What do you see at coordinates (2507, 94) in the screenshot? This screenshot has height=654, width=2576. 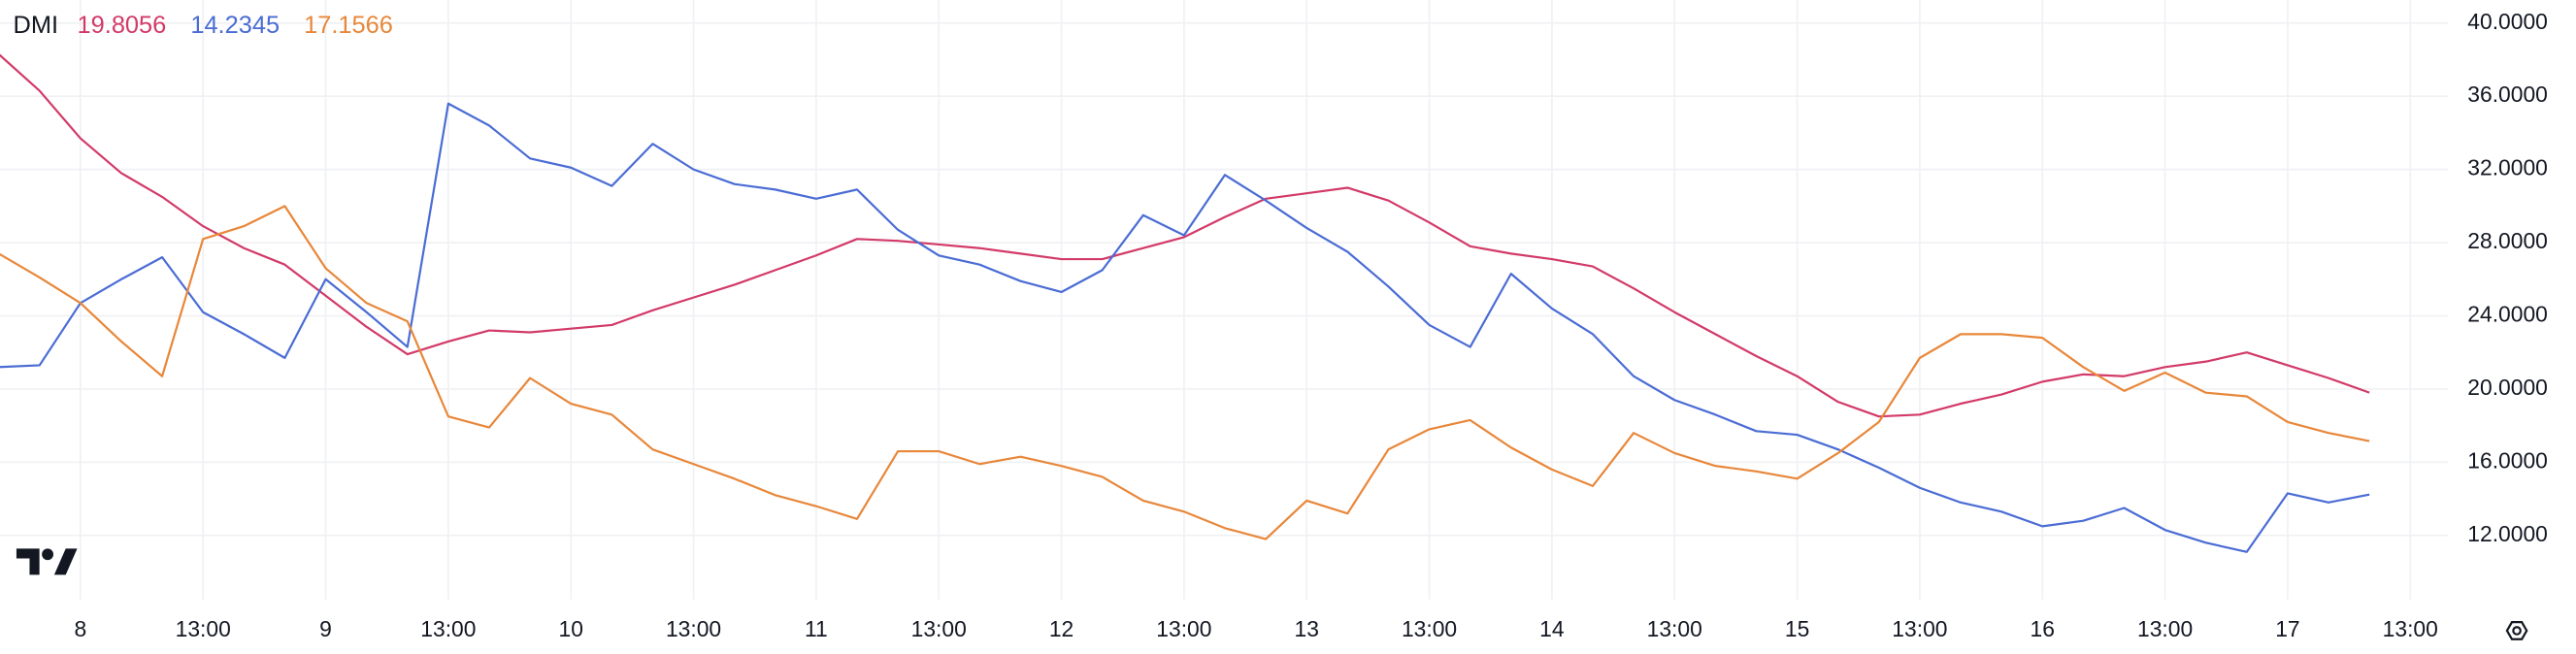 I see `y-tick-label: 36.0000` at bounding box center [2507, 94].